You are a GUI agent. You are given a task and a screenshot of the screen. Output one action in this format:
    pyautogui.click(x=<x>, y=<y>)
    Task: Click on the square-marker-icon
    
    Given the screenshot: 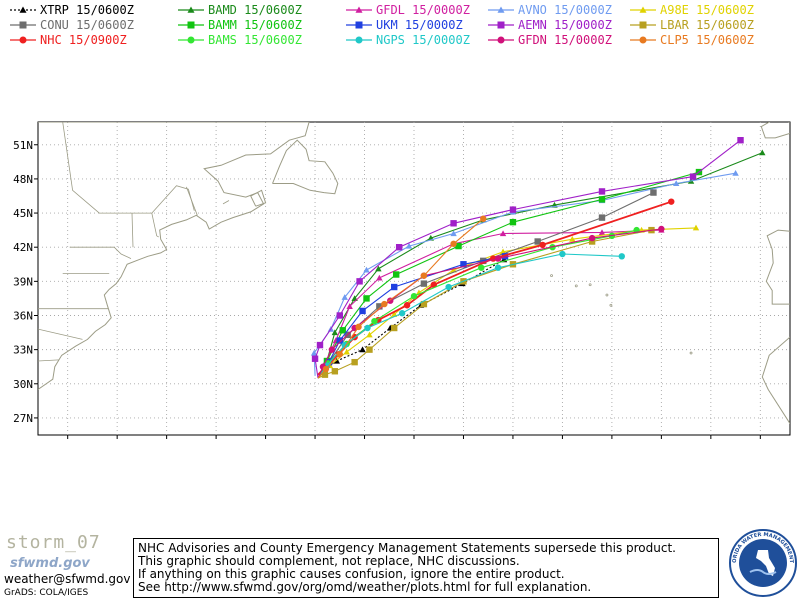 What is the action you would take?
    pyautogui.click(x=359, y=25)
    